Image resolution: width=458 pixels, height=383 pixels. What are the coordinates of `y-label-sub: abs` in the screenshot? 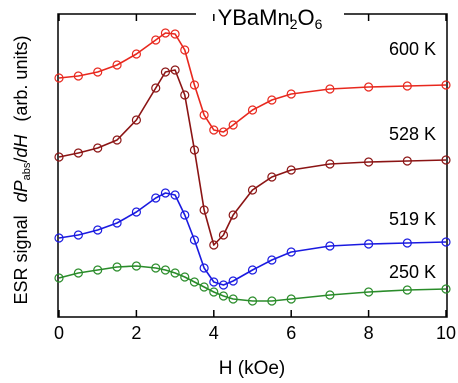 It's located at (27, 171).